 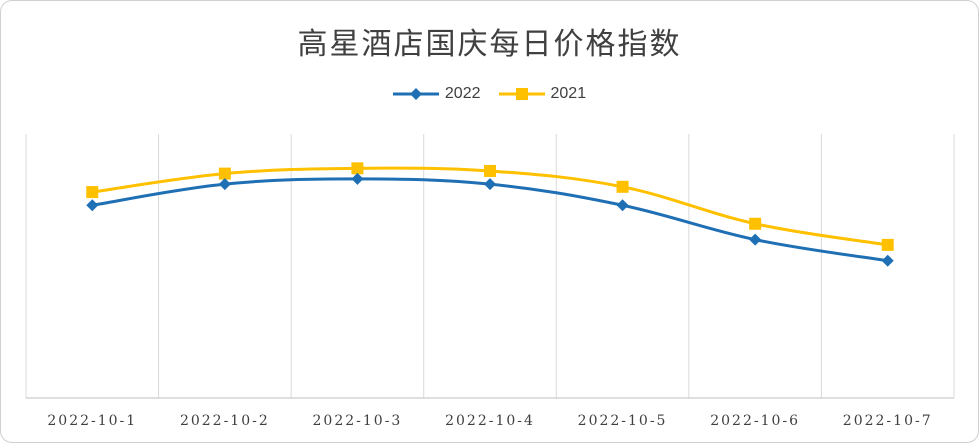 What do you see at coordinates (623, 421) in the screenshot?
I see `x-tick-label-5: 2022-10-5` at bounding box center [623, 421].